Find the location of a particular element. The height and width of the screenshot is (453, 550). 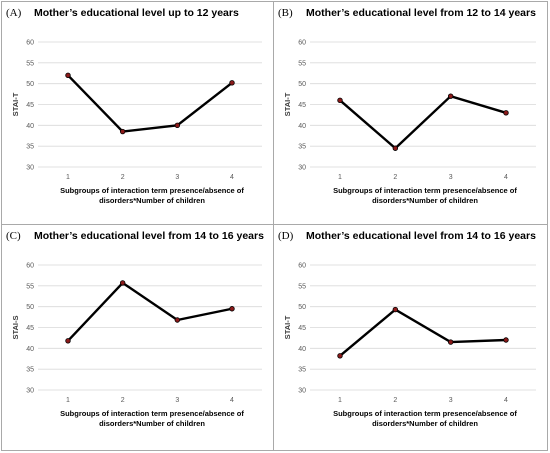

panel-divider-vertical is located at coordinates (273, 226).